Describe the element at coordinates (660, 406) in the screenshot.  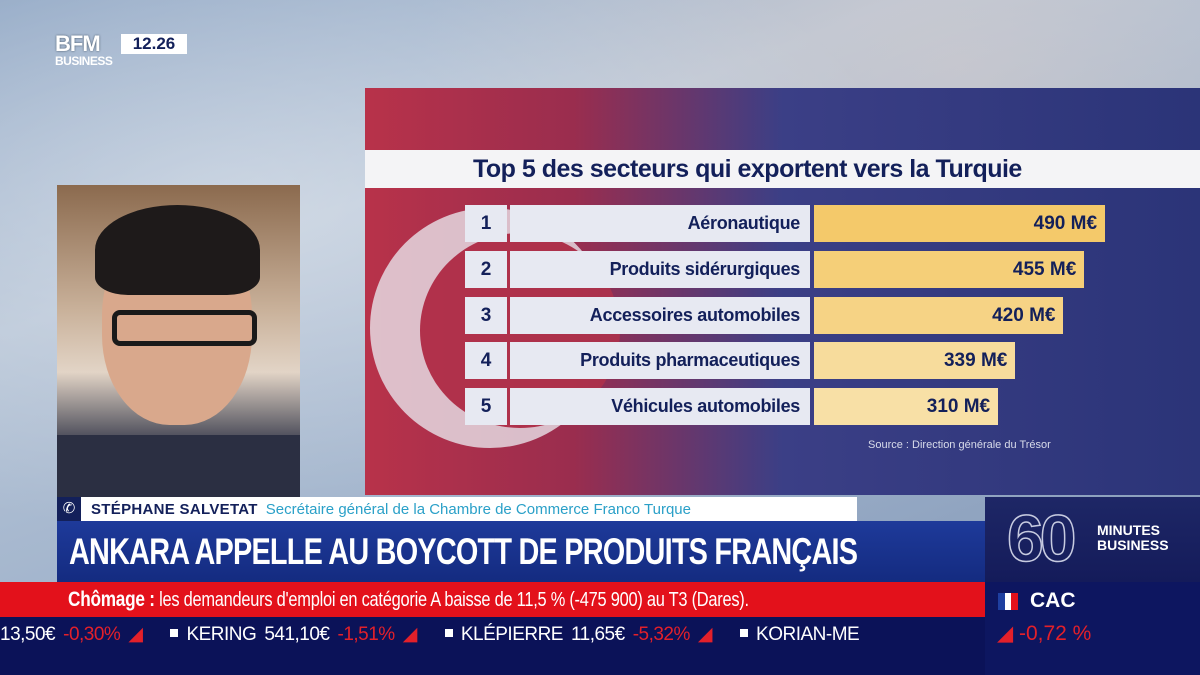
I see `category-label: Véhicules automobiles` at that location.